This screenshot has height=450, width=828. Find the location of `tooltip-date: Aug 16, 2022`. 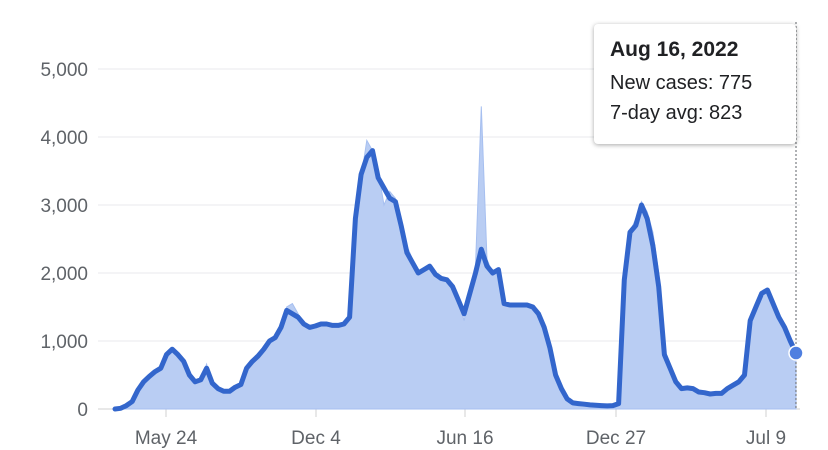

tooltip-date: Aug 16, 2022 is located at coordinates (674, 49).